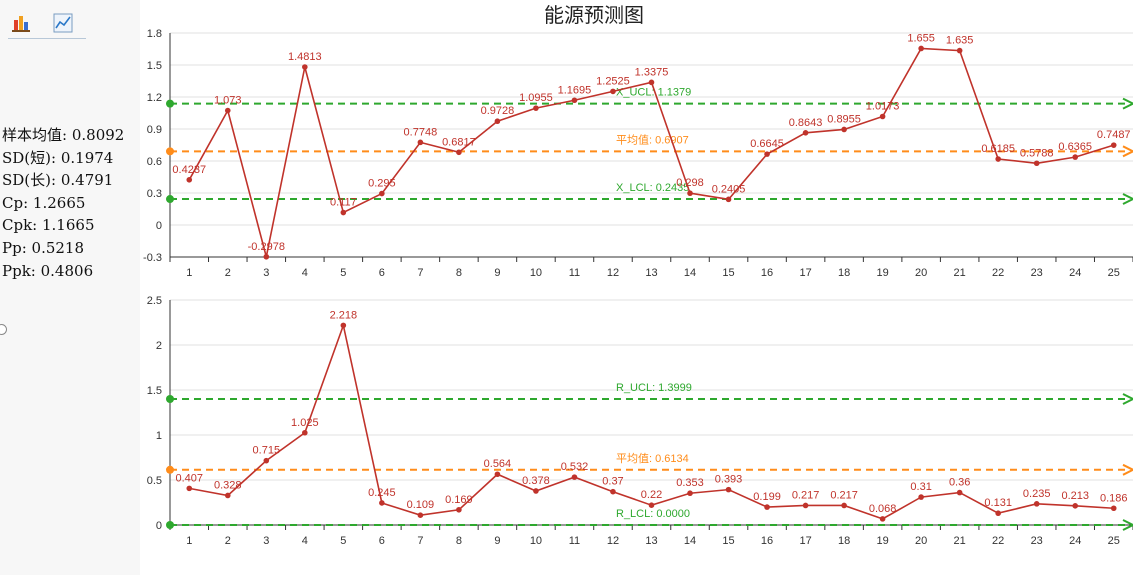  I want to click on stat-label: SD(短), so click(27, 157).